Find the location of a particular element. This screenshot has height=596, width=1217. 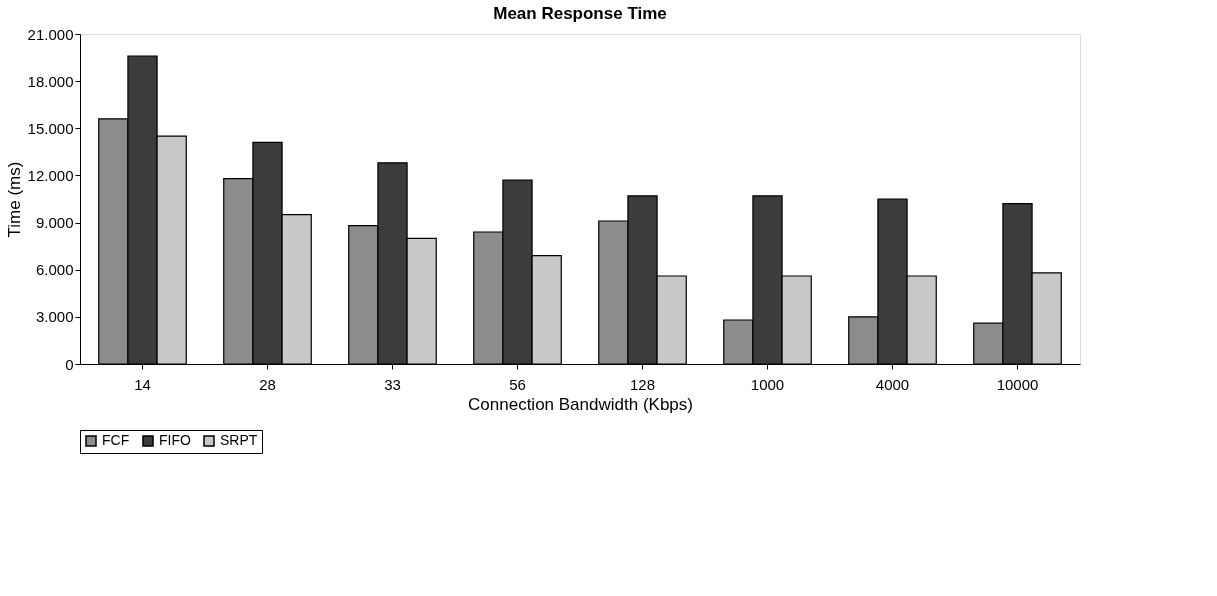

y-tick-label: 18.000 is located at coordinates (50, 81).